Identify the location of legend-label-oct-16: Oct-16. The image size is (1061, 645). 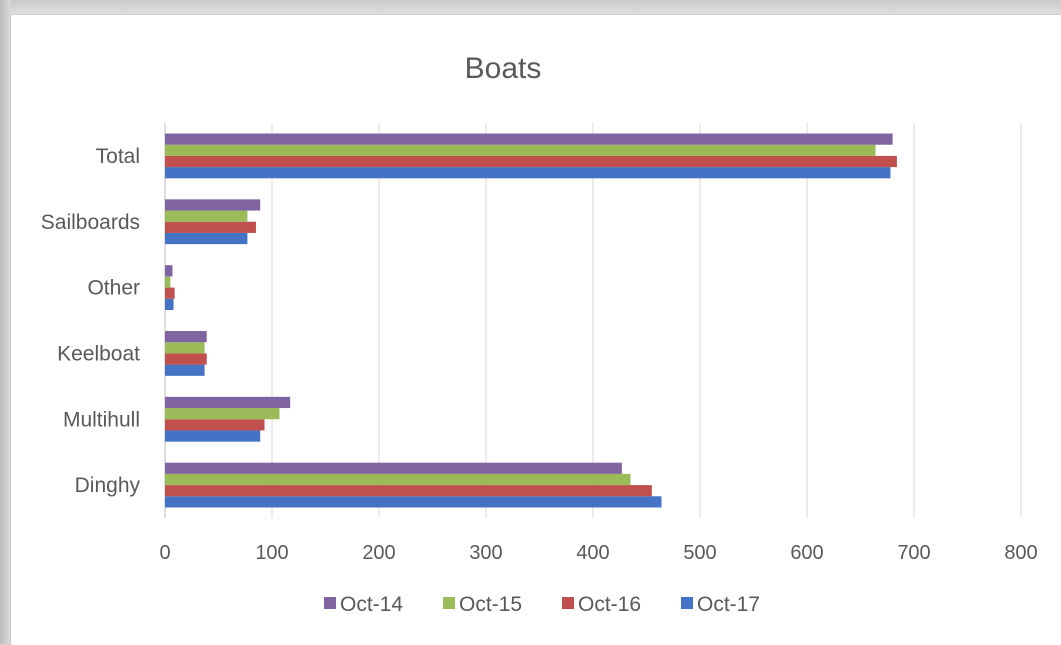
(609, 604).